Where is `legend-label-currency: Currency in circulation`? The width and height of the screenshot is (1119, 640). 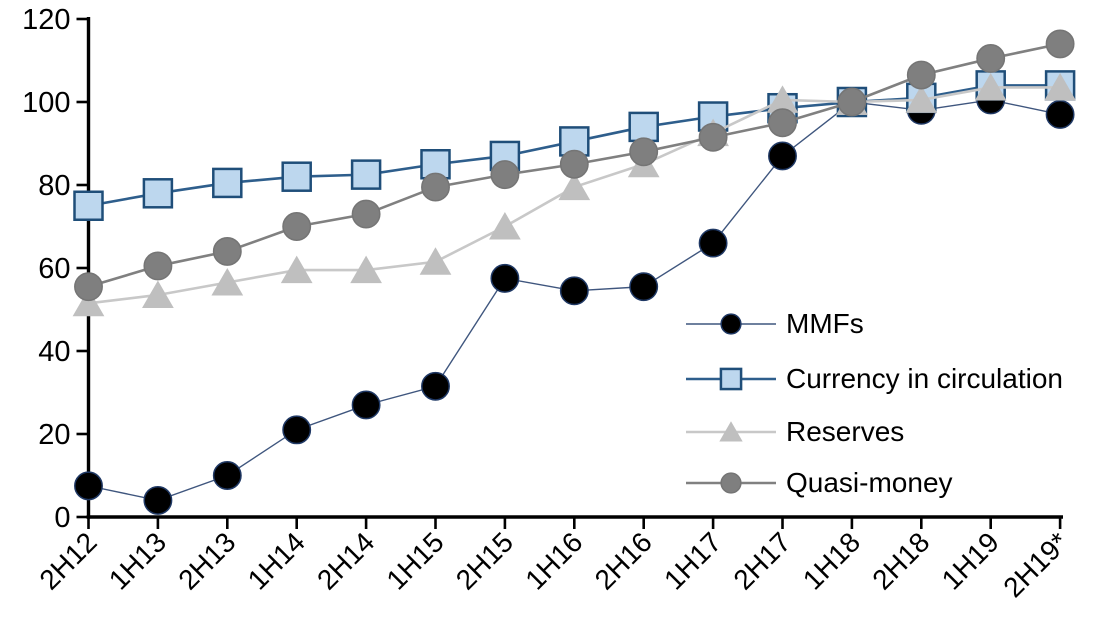 legend-label-currency: Currency in circulation is located at coordinates (924, 378).